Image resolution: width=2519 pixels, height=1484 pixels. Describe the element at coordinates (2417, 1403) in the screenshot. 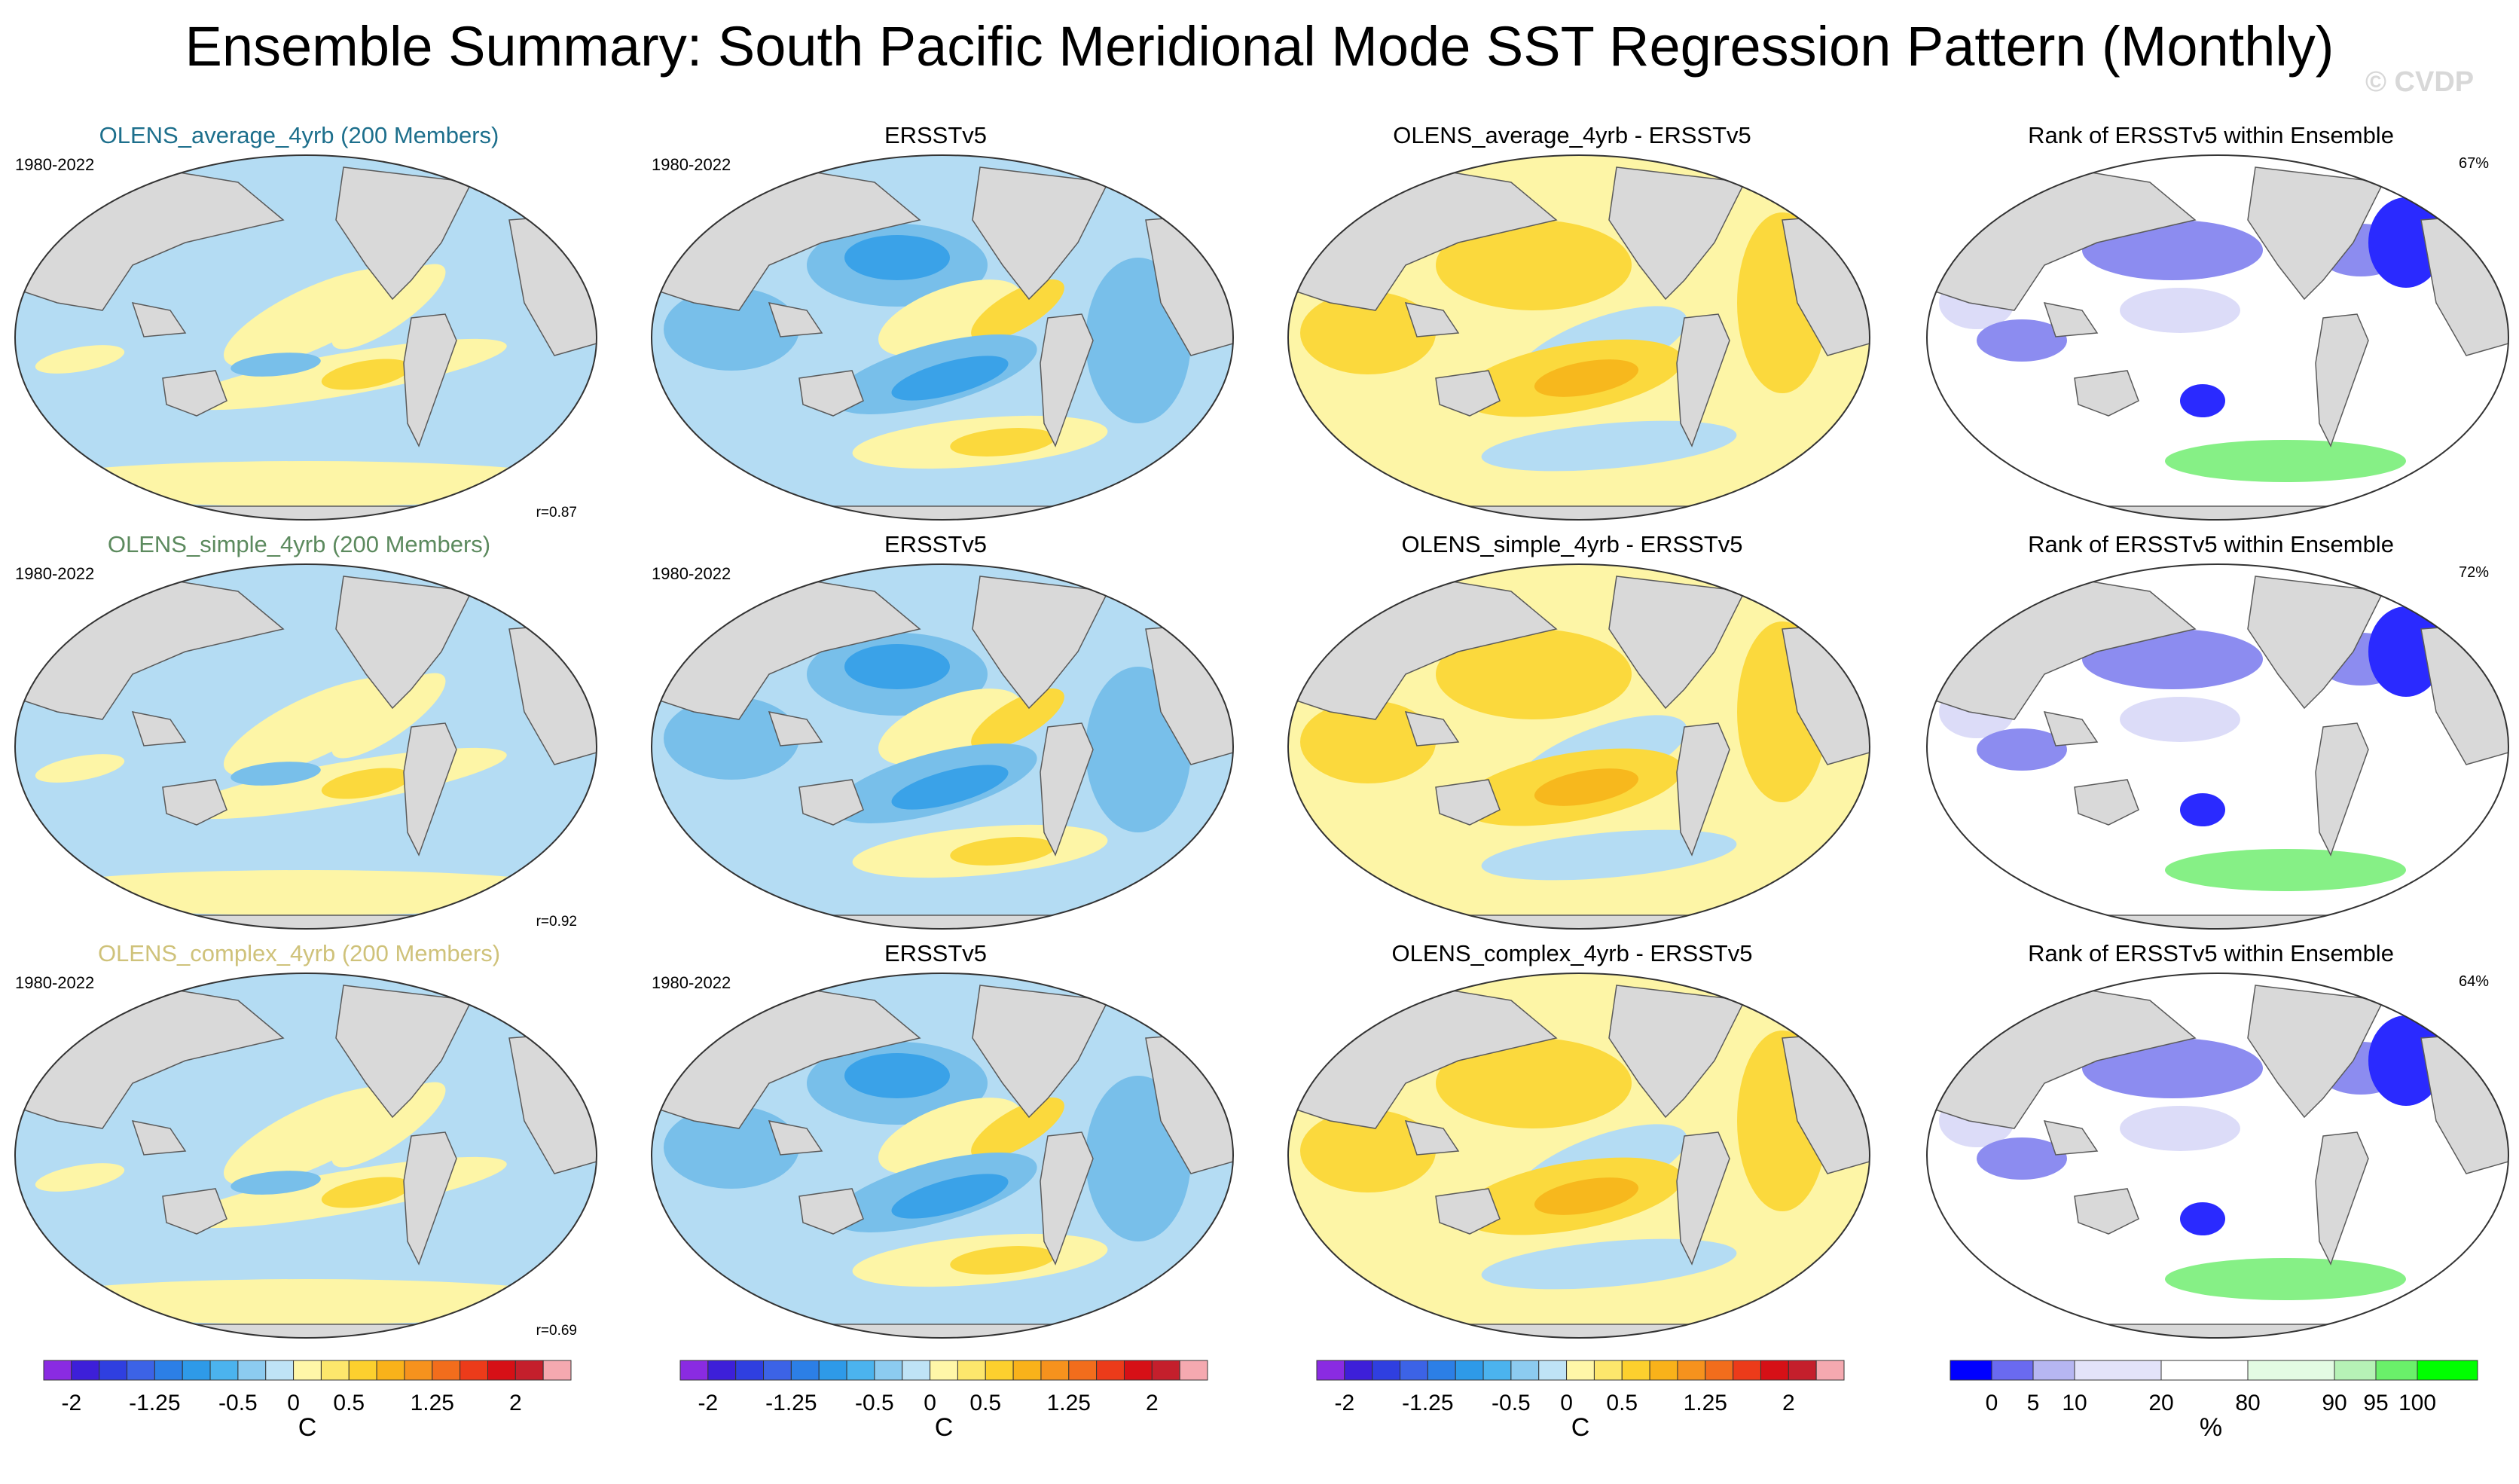

I see `colorbar-tick-label: 100` at that location.